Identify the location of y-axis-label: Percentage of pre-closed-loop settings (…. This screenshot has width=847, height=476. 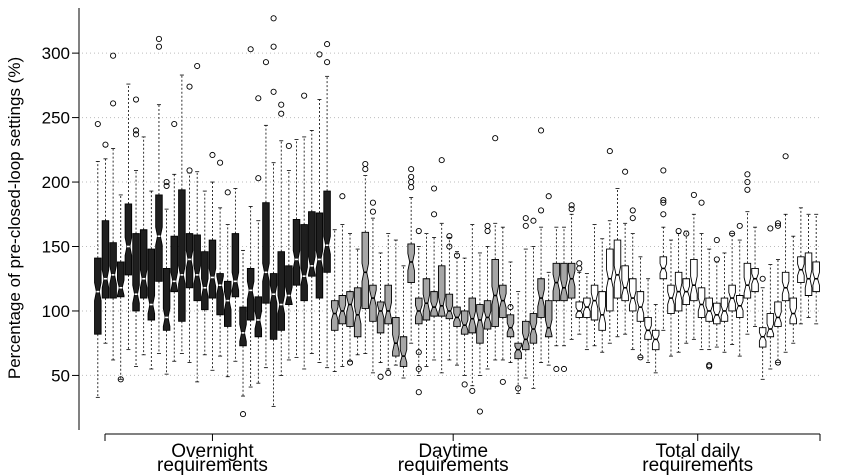
(14, 218).